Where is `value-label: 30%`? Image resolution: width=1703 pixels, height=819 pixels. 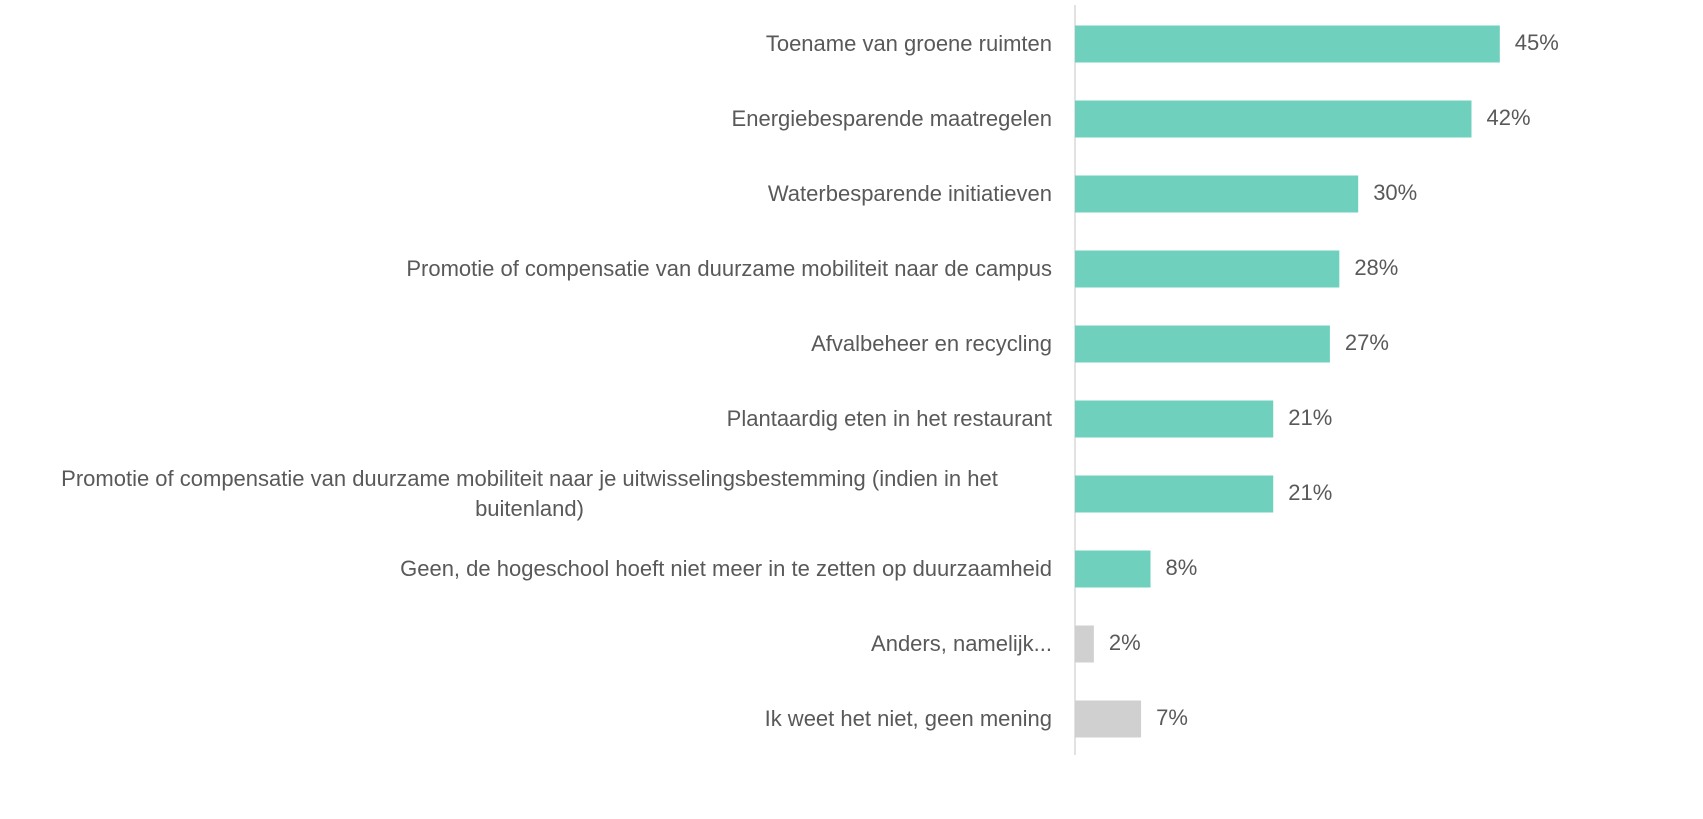 value-label: 30% is located at coordinates (1395, 192).